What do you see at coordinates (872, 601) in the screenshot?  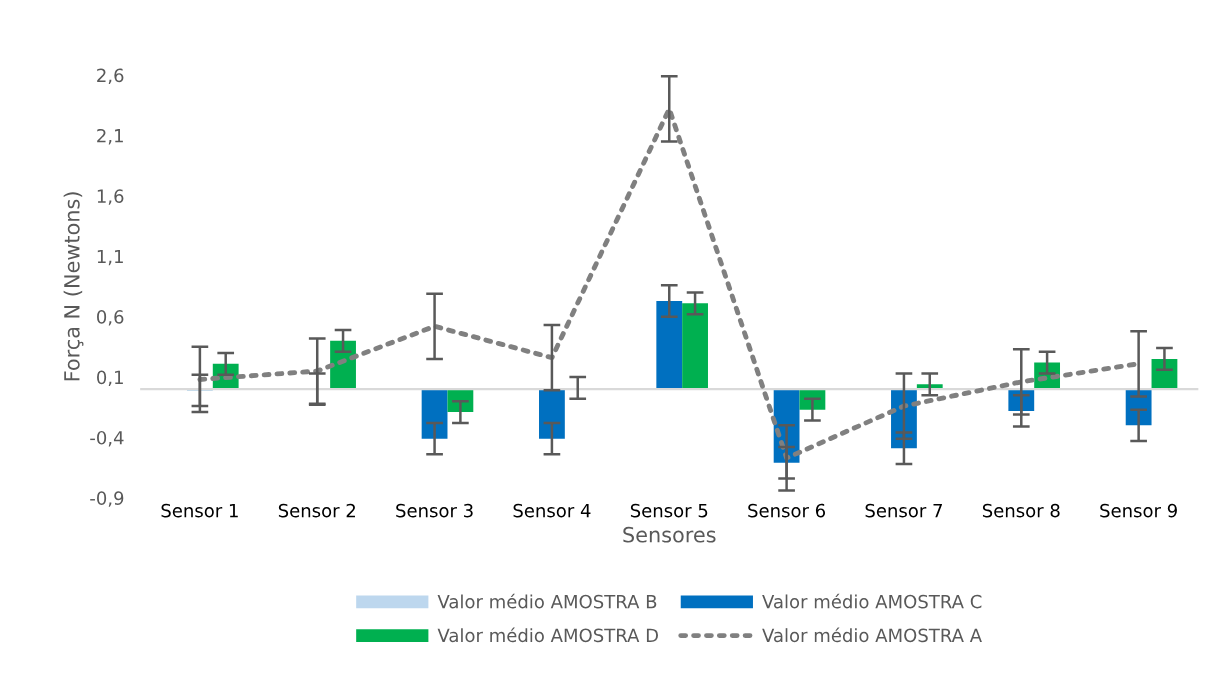 I see `legend-label: Valor médio AMOSTRA C` at bounding box center [872, 601].